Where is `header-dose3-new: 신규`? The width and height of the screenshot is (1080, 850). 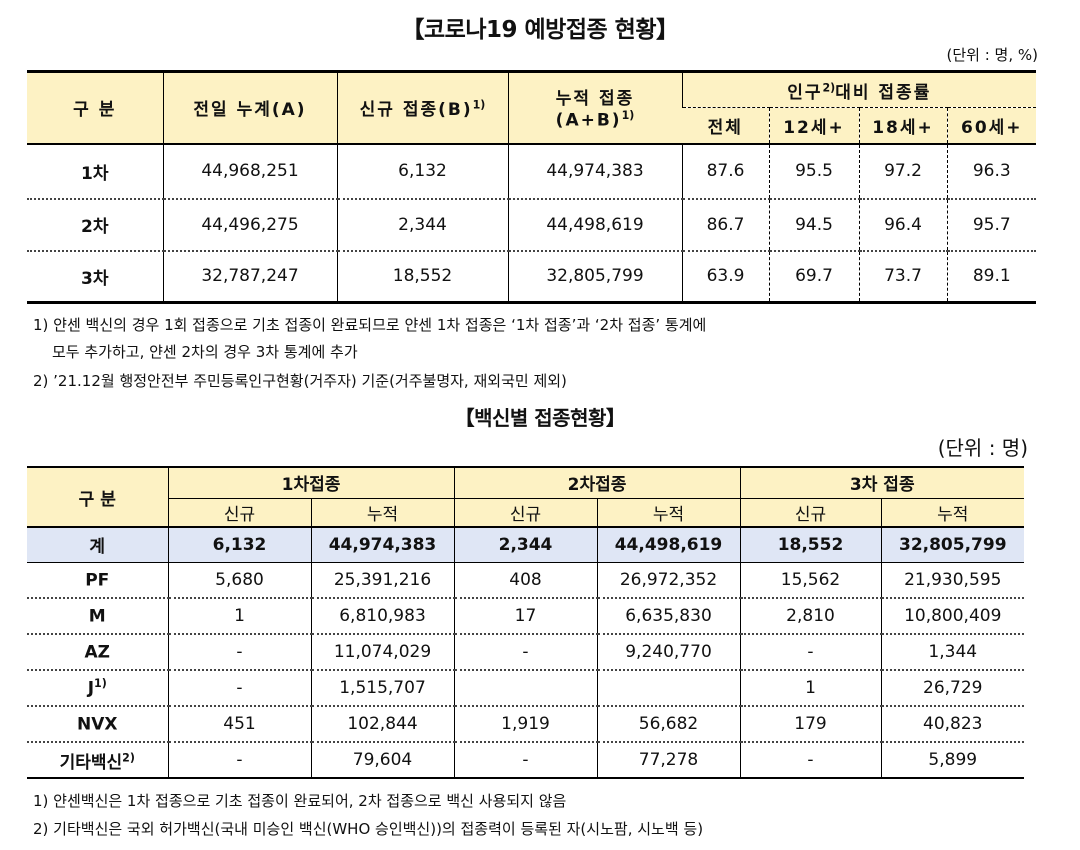
header-dose3-new: 신규 is located at coordinates (810, 512).